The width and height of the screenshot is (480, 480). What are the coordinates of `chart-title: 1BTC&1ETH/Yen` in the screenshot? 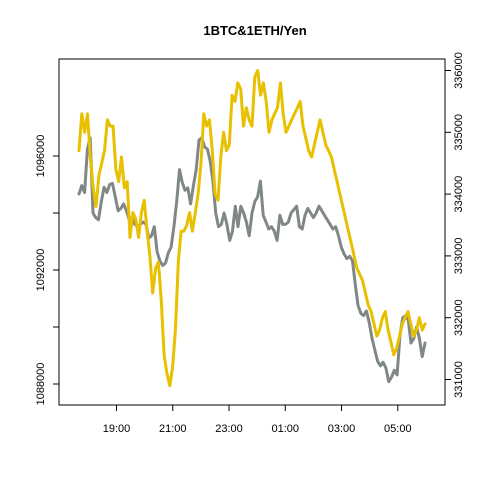 It's located at (254, 30).